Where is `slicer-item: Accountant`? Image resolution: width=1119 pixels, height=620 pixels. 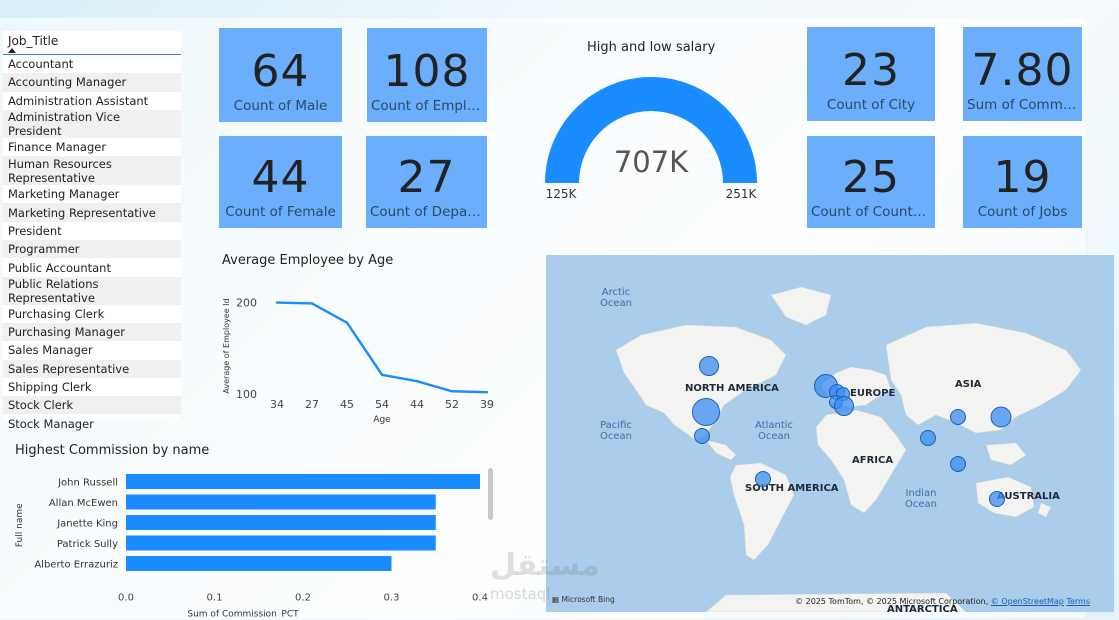 slicer-item: Accountant is located at coordinates (41, 64).